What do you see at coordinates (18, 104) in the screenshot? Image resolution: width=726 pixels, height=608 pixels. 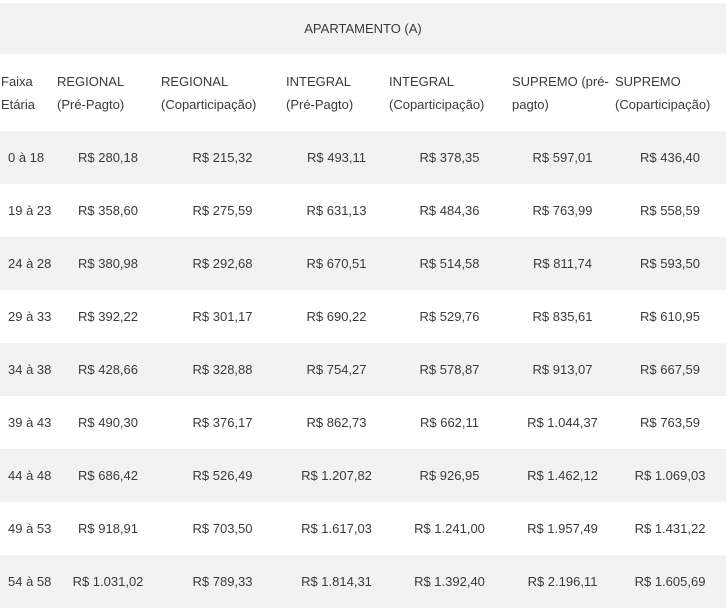 I see `column-header-line: Etária` at bounding box center [18, 104].